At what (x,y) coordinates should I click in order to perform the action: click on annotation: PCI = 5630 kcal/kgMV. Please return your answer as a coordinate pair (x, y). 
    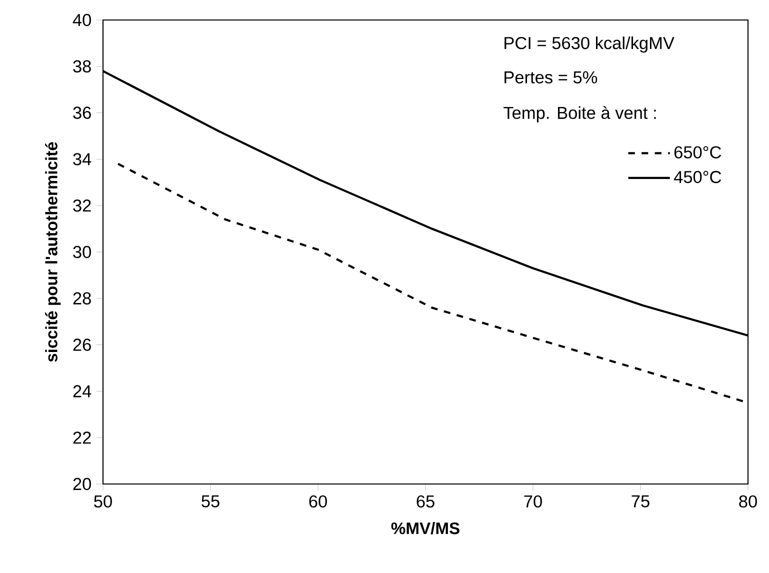
    Looking at the image, I should click on (589, 44).